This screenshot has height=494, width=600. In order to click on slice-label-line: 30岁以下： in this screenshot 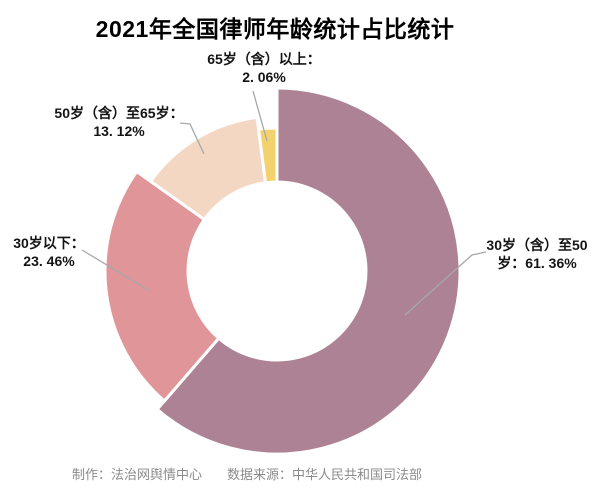, I will do `click(49, 243)`.